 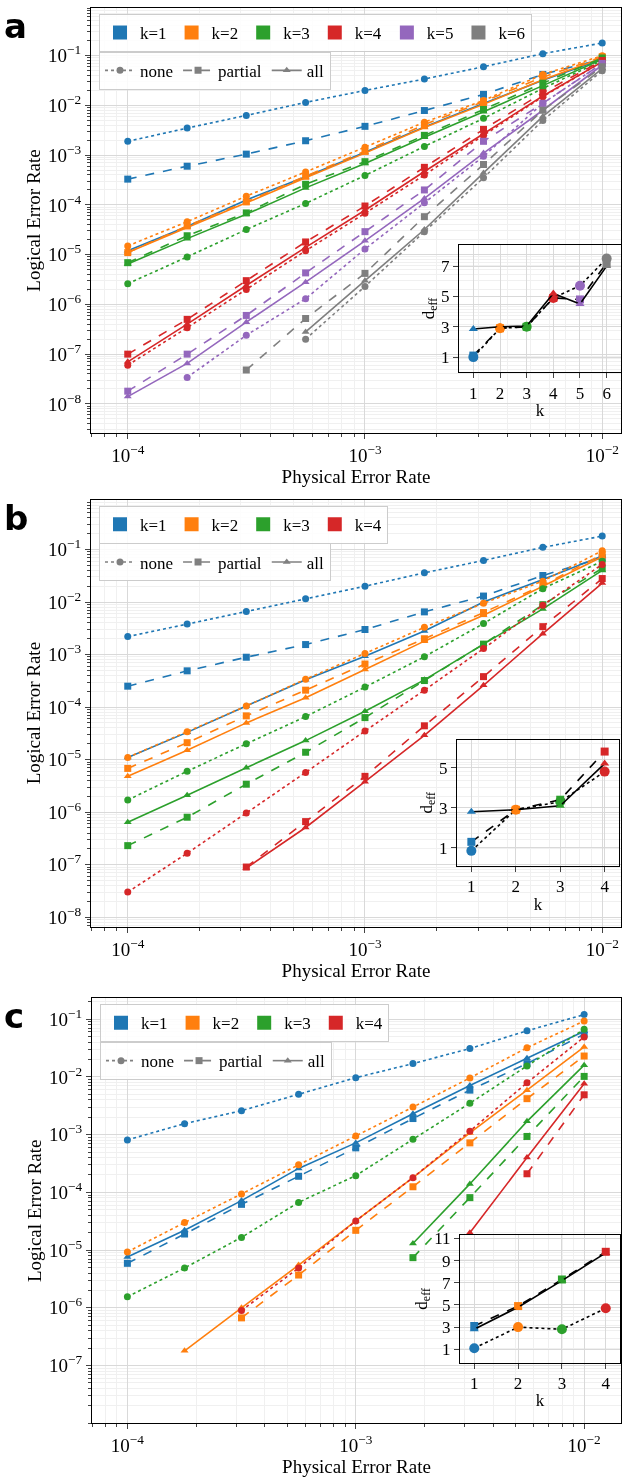 What do you see at coordinates (440, 34) in the screenshot?
I see `legend-label: k=5` at bounding box center [440, 34].